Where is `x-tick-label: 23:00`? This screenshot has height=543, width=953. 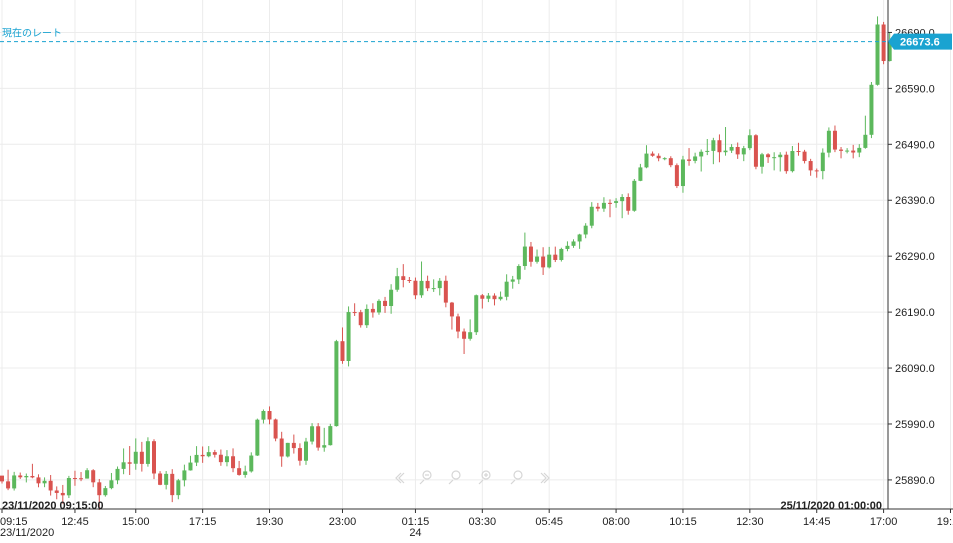
x-tick-label: 23:00 is located at coordinates (343, 522).